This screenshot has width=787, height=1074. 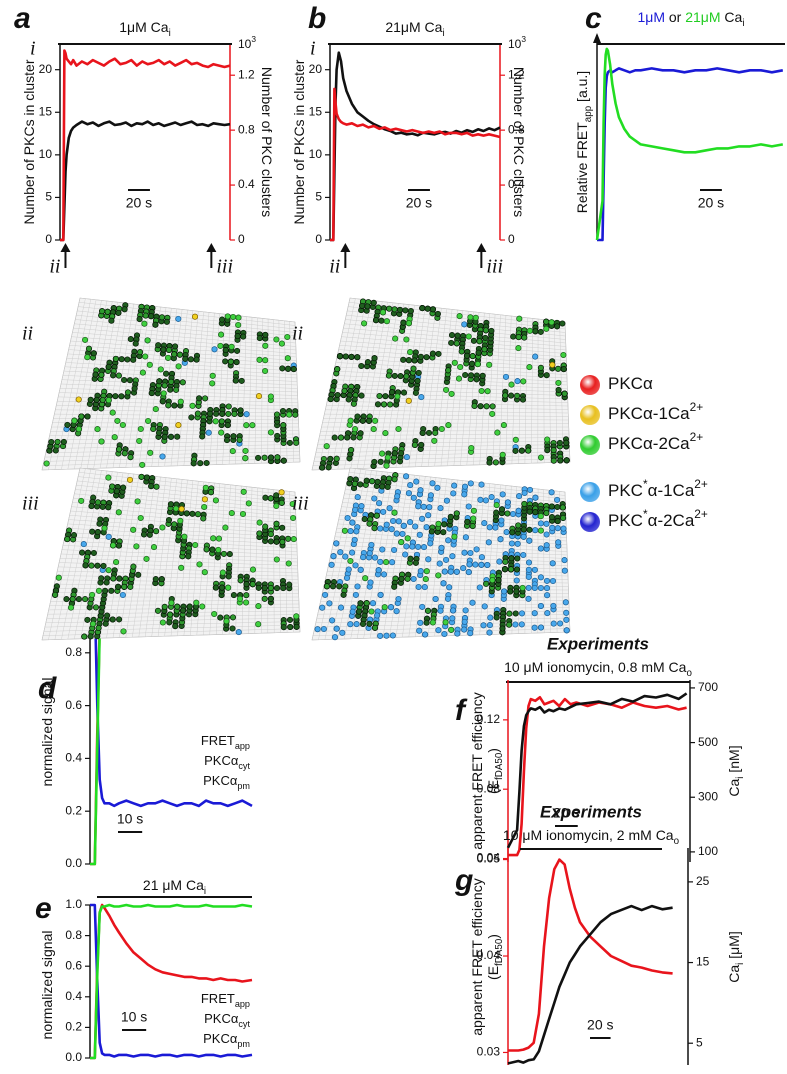 I want to click on y-tick-label: 0.05, so click(x=489, y=859).